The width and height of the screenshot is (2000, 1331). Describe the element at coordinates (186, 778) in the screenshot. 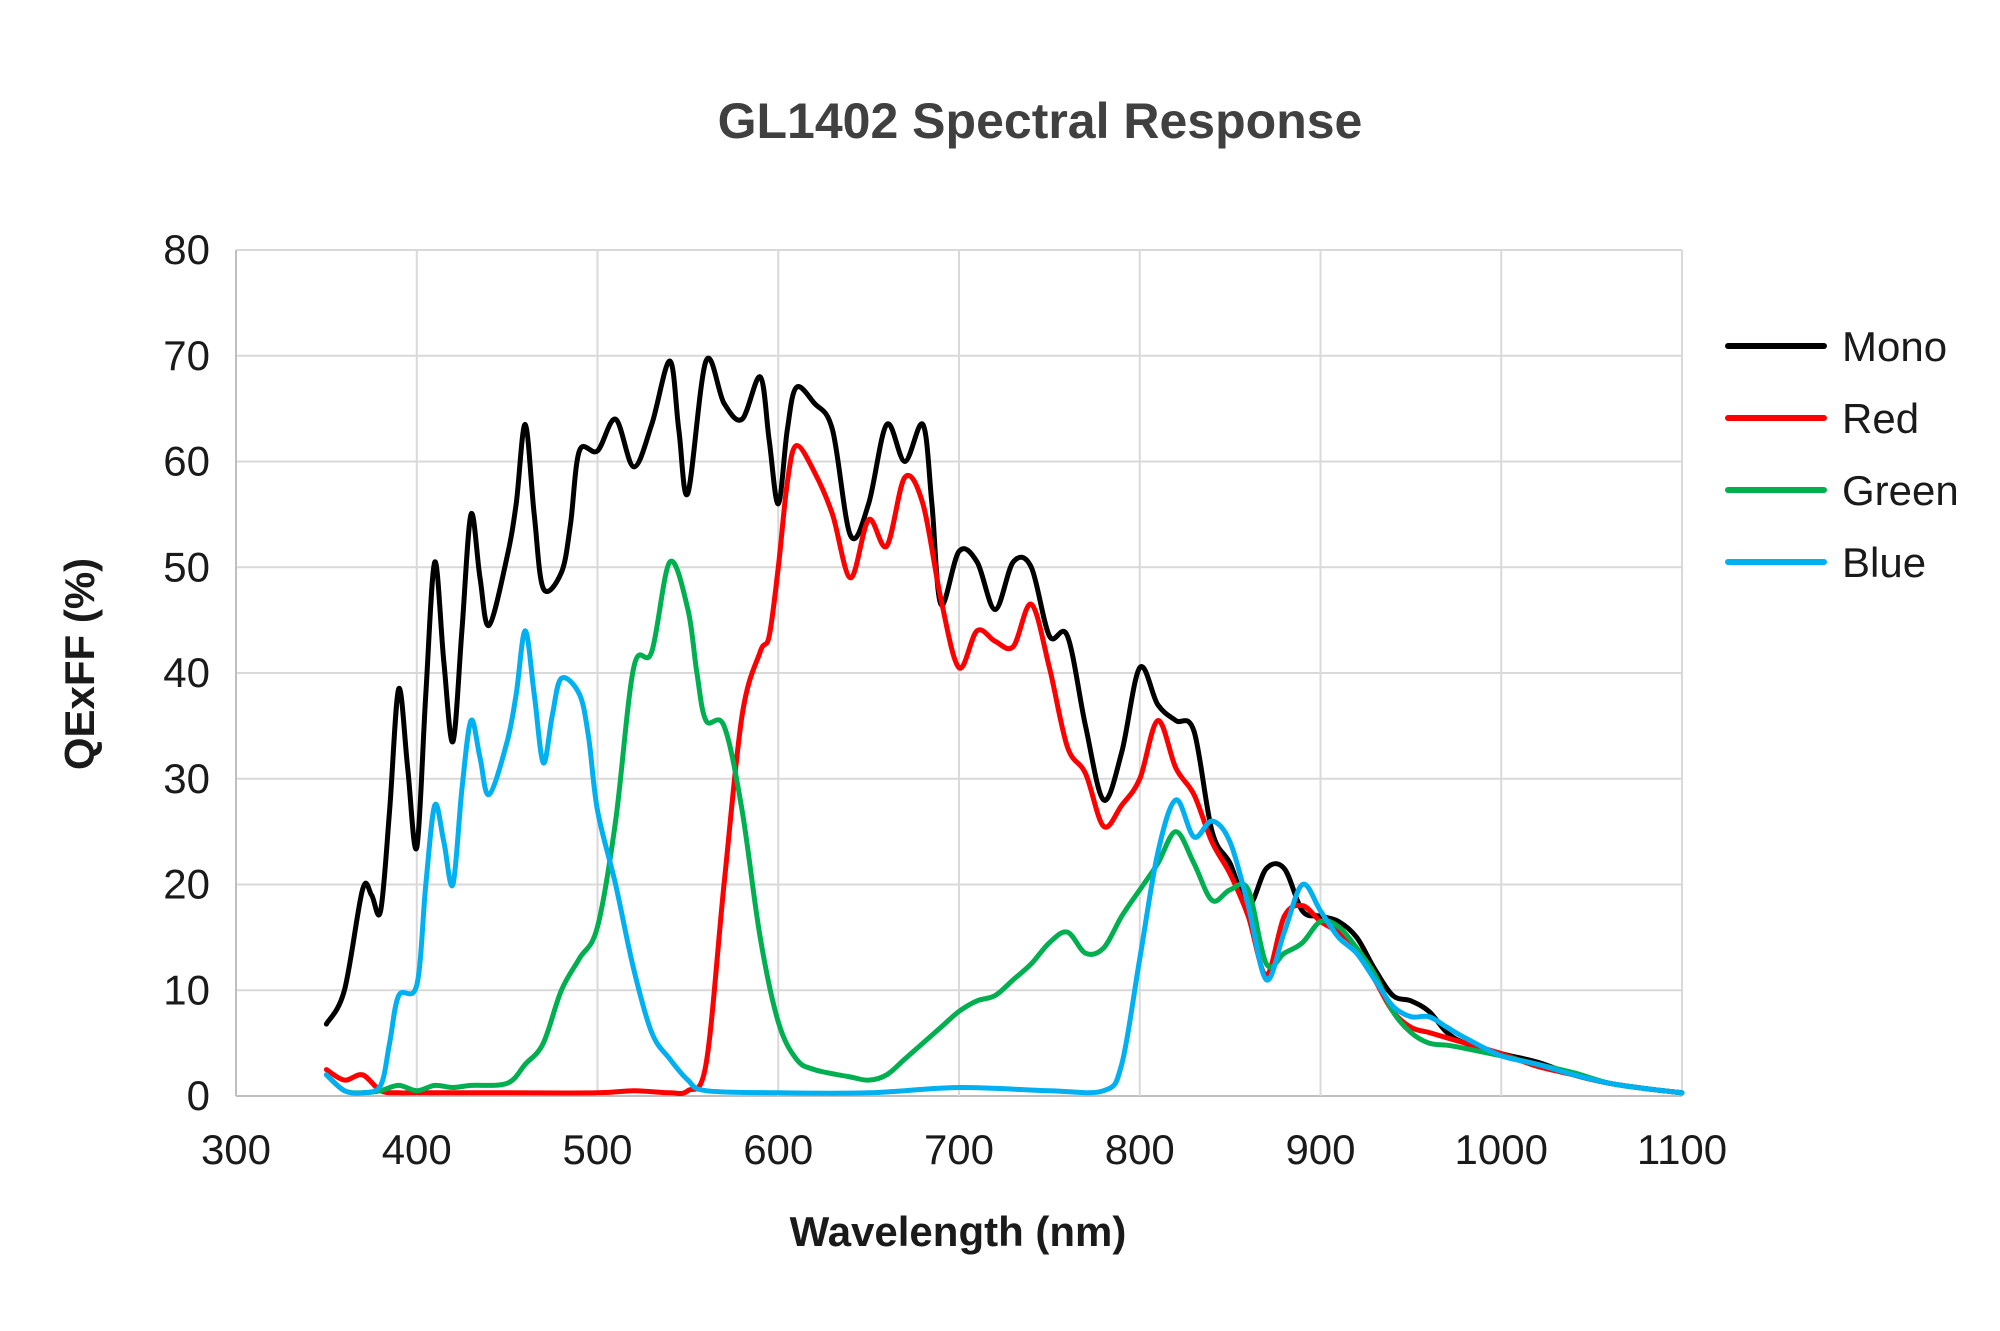

I see `y-tick-label: 30` at that location.